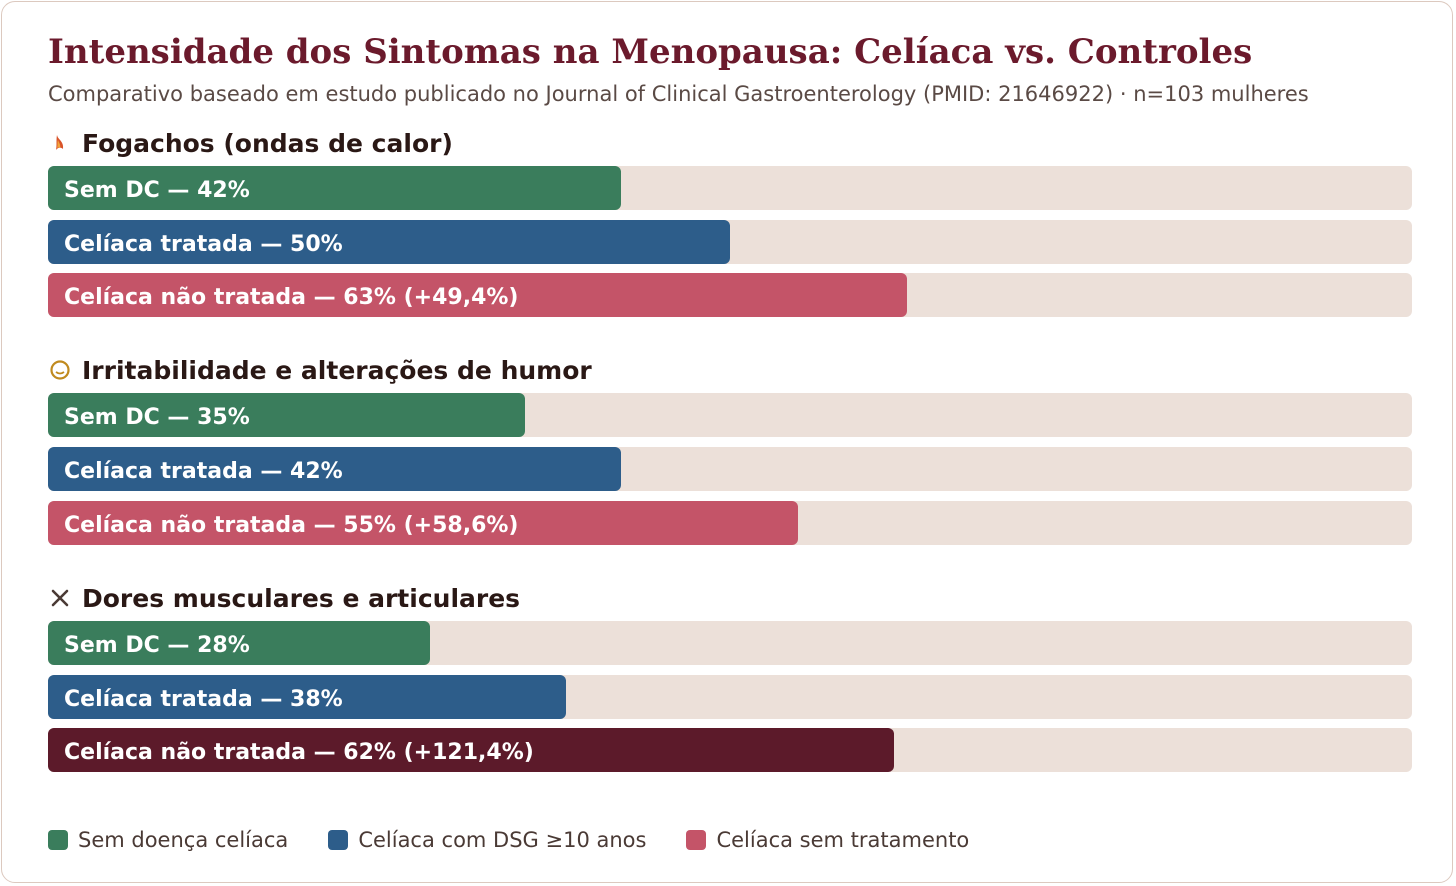 The height and width of the screenshot is (886, 1456). I want to click on legend-item-nao-tratada: Celíaca sem tratamento, so click(827, 840).